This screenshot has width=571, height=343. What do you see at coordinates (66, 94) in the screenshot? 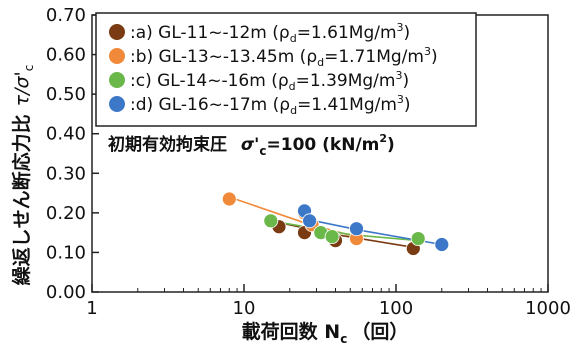
I see `y-tick-label: 0.50` at bounding box center [66, 94].